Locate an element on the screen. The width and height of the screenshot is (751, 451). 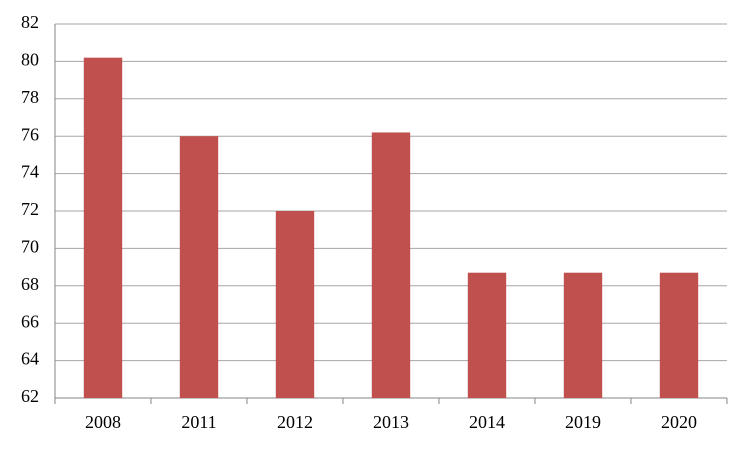
y-tick-label: 68 is located at coordinates (30, 284).